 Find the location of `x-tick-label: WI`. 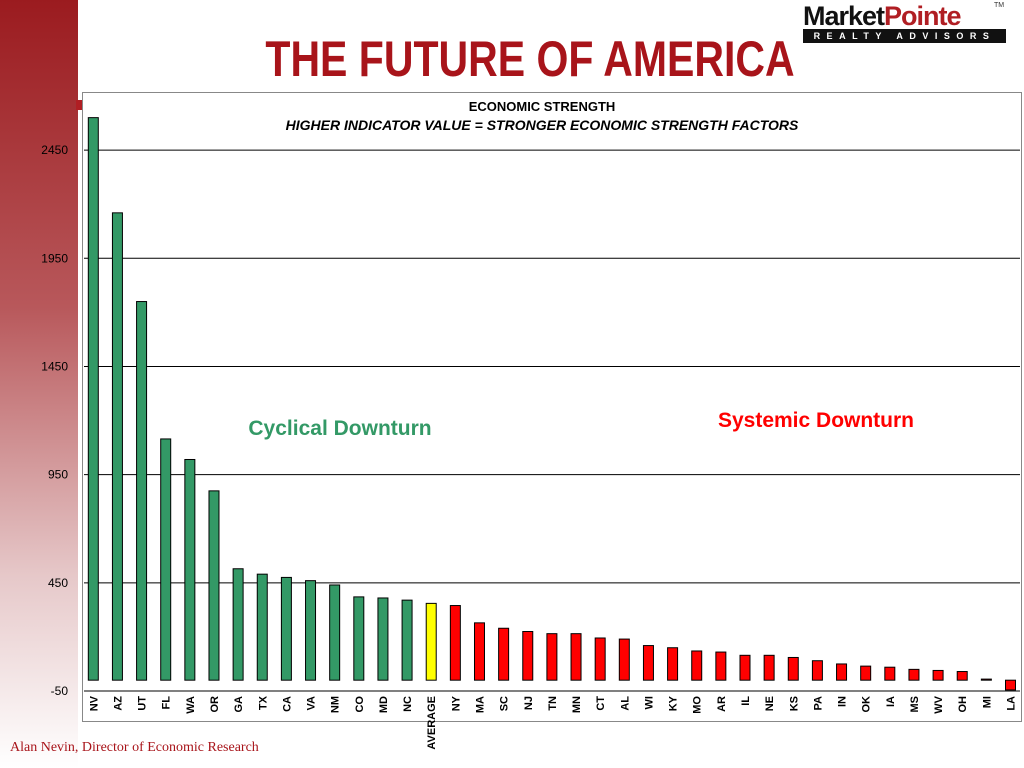

x-tick-label: WI is located at coordinates (649, 702).